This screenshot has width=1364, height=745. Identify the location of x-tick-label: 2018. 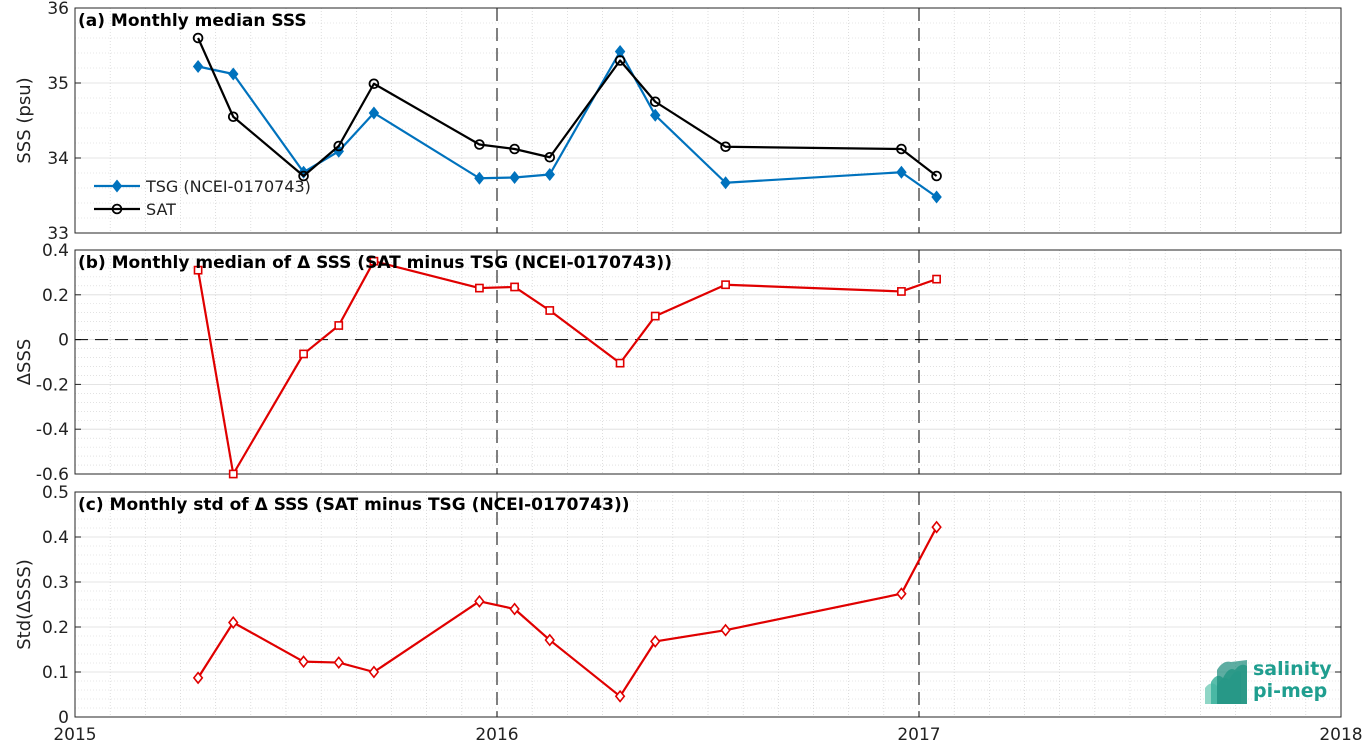
(1340, 735).